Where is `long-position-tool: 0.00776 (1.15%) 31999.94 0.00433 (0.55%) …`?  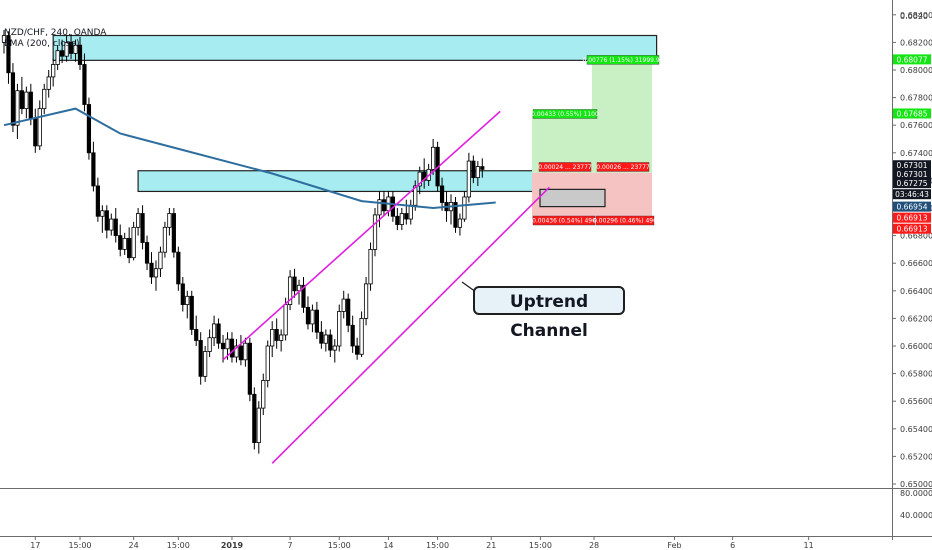
long-position-tool: 0.00776 (1.15%) 31999.94 0.00433 (0.55%) … is located at coordinates (597, 140).